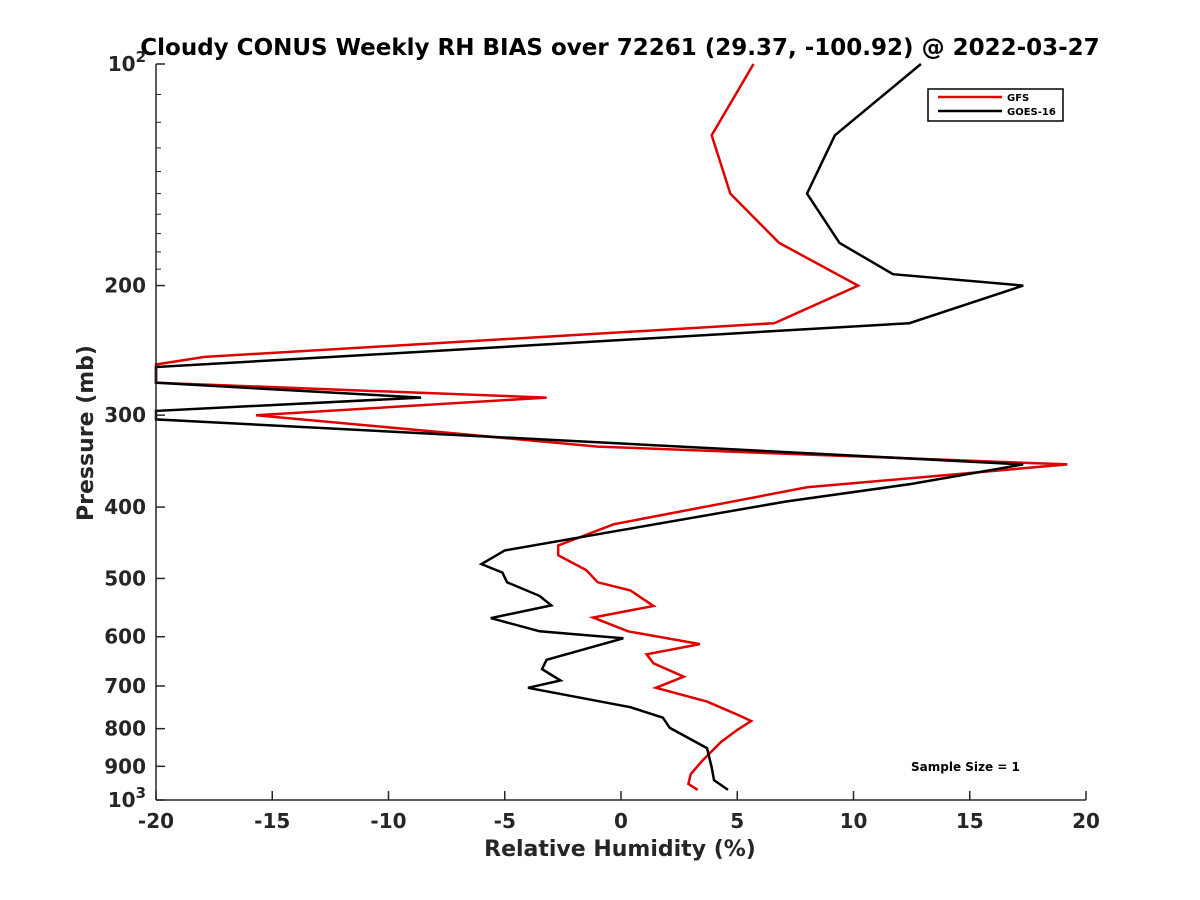 The image size is (1200, 900). I want to click on y-tick-label: 10³, so click(127, 798).